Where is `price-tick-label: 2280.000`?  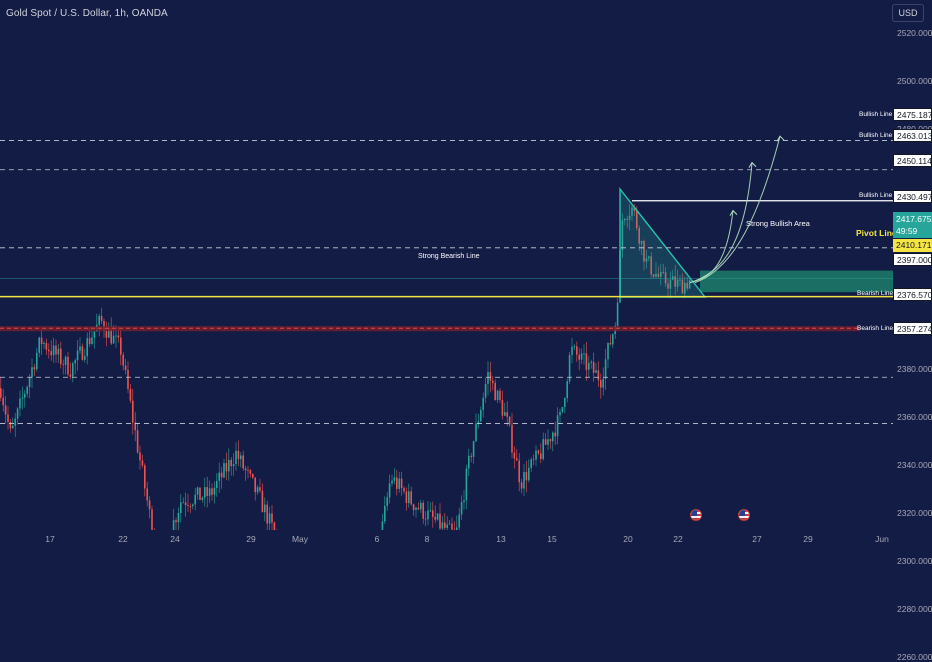 price-tick-label: 2280.000 is located at coordinates (914, 609).